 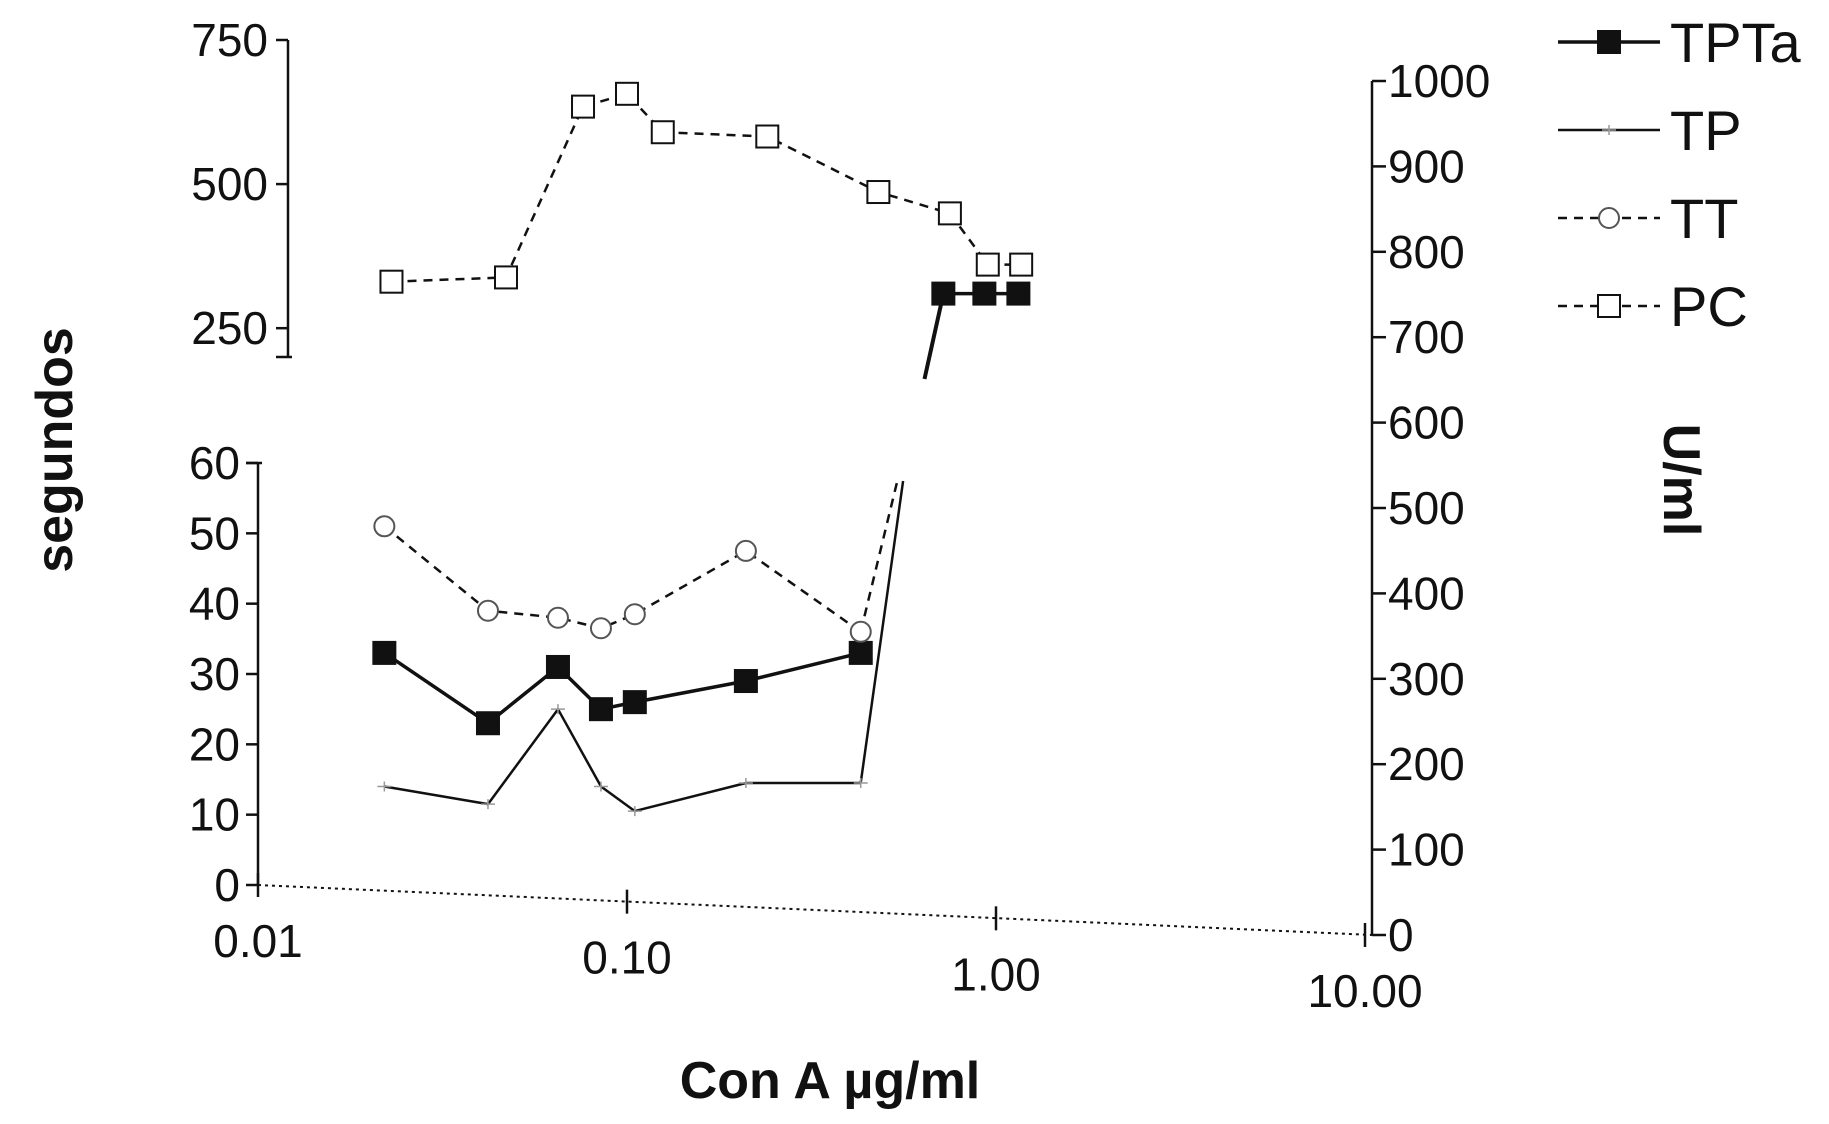 I want to click on y-right-tick-label: 700, so click(x=1426, y=337).